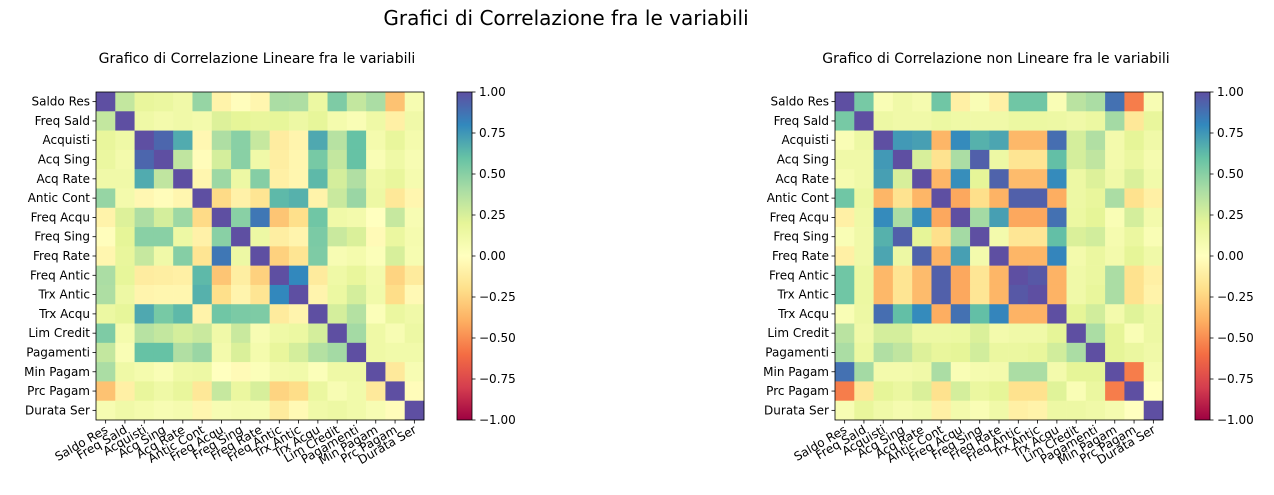 Image resolution: width=1274 pixels, height=495 pixels. What do you see at coordinates (803, 160) in the screenshot?
I see `y-tick-label: Acq Sing` at bounding box center [803, 160].